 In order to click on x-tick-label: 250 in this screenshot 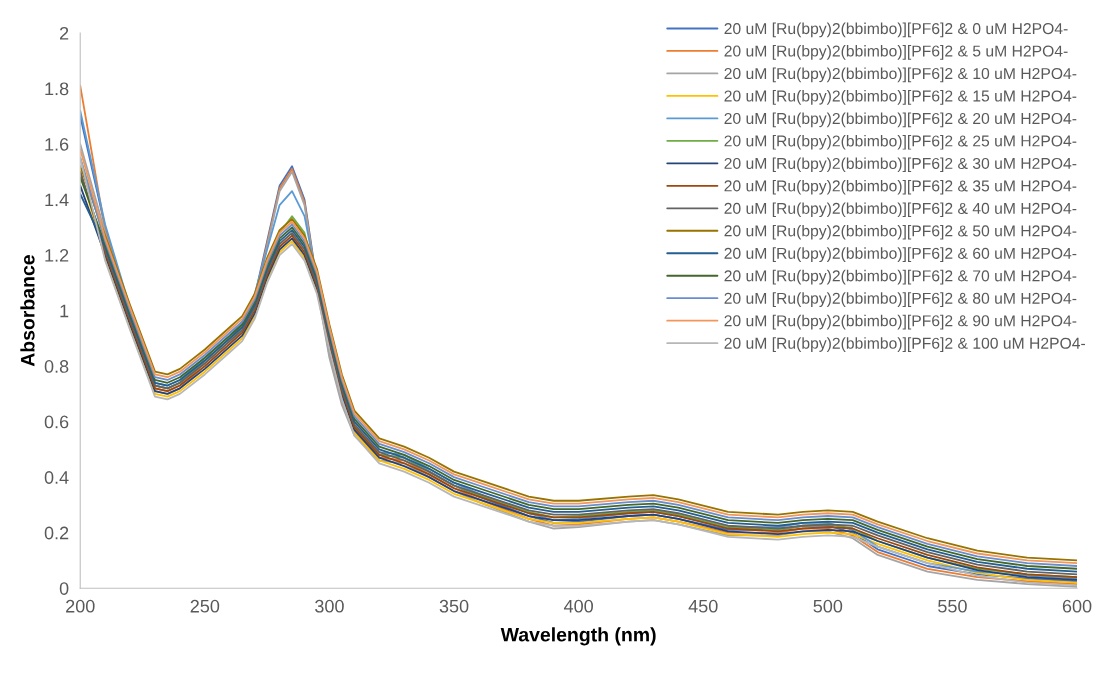, I will do `click(205, 606)`.